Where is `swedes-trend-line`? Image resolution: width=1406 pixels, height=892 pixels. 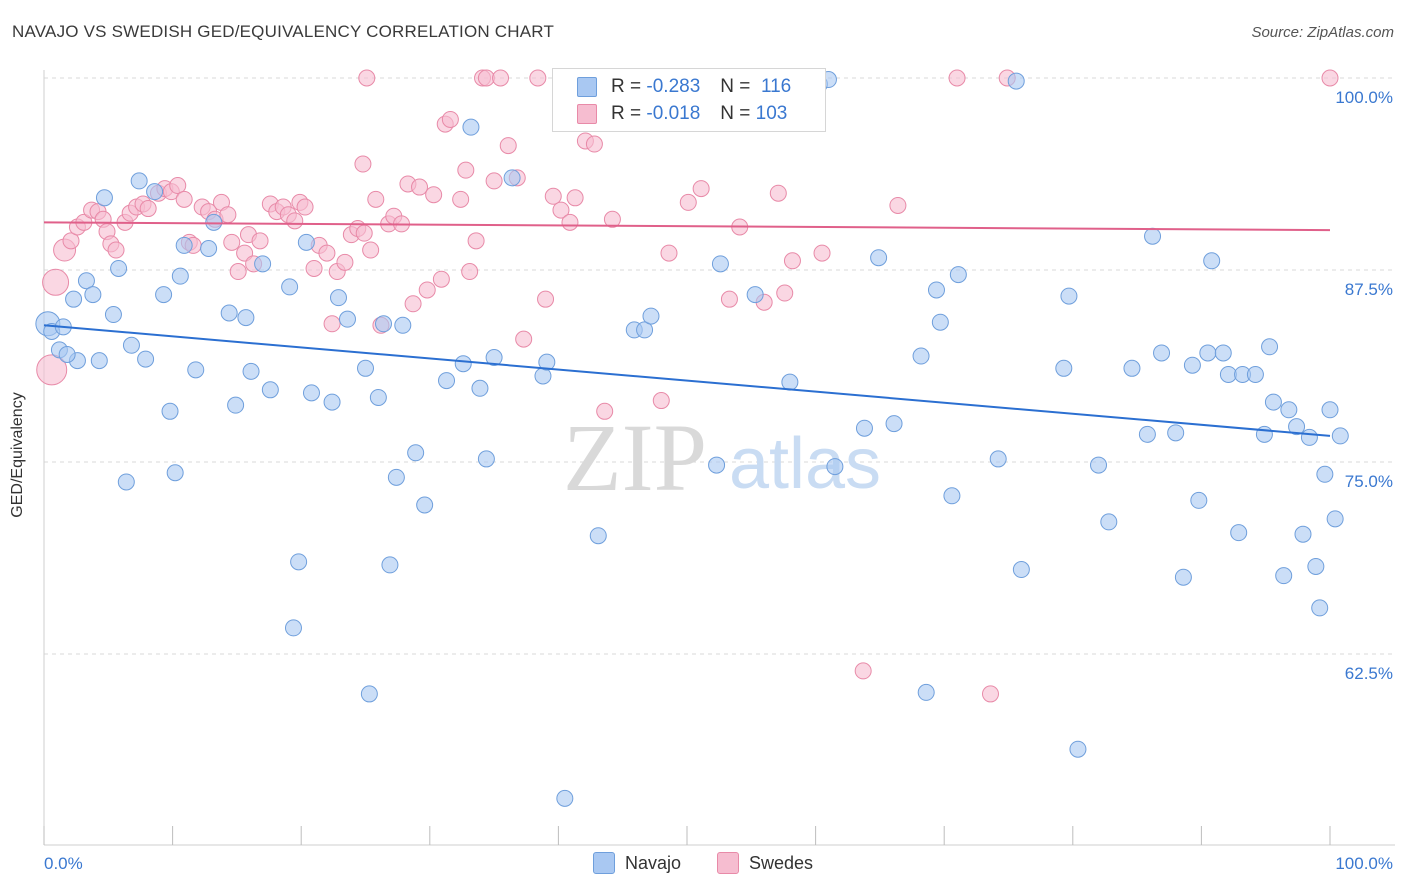 swedes-trend-line is located at coordinates (687, 226).